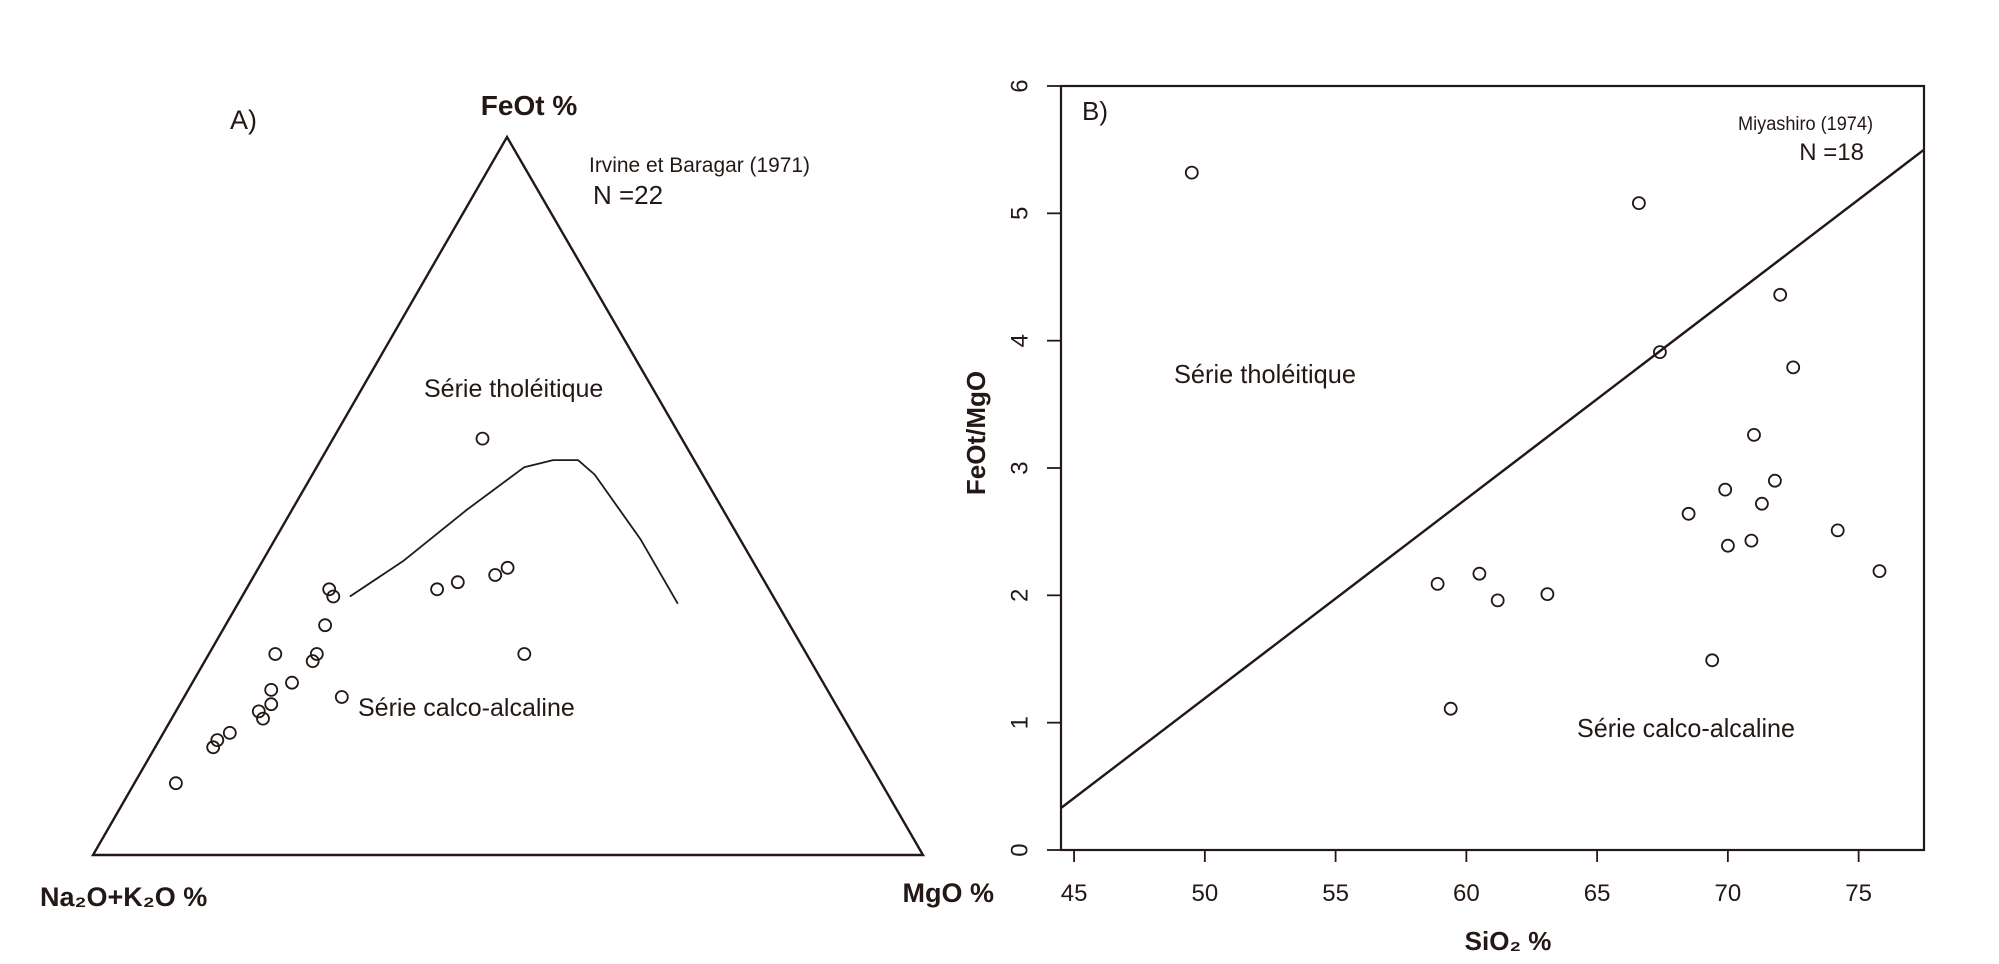 This screenshot has height=964, width=1999. What do you see at coordinates (529, 105) in the screenshot?
I see `apex-top-label: FeOt %` at bounding box center [529, 105].